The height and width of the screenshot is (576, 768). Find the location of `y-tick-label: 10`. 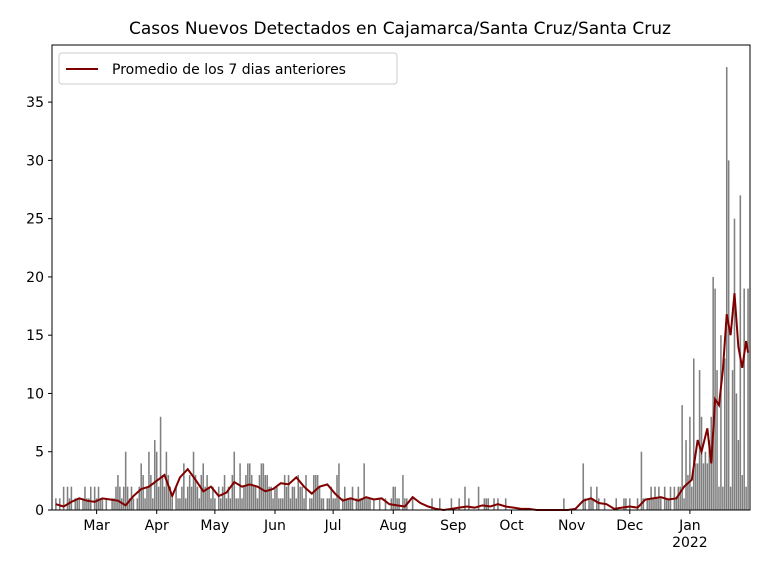

y-tick-label: 10 is located at coordinates (35, 394).